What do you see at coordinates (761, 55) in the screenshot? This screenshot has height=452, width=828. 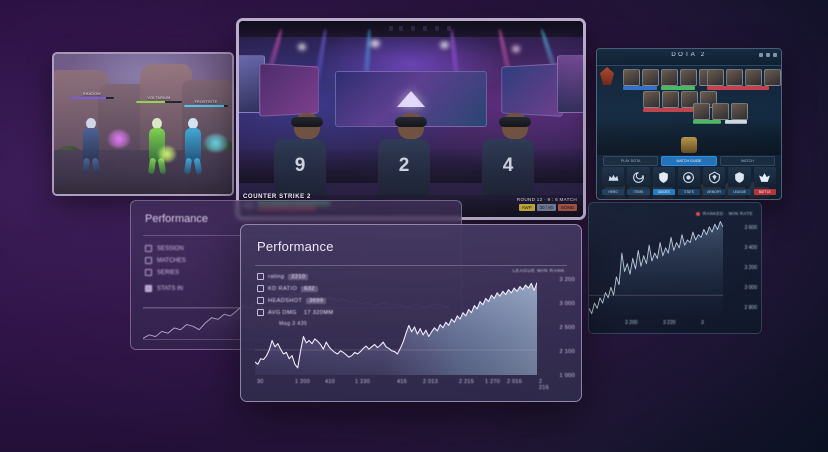 I see `minimize-icon` at bounding box center [761, 55].